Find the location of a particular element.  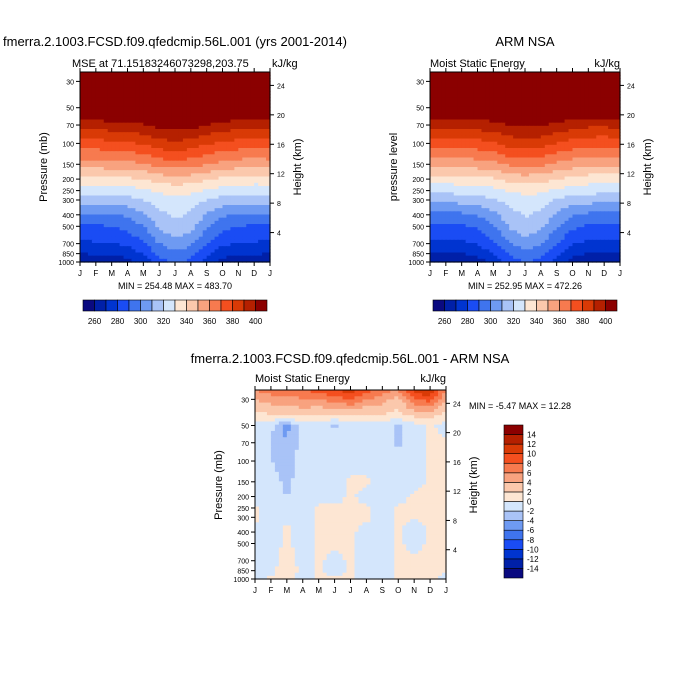

left-title: Moist Static Energy is located at coordinates (477, 64).